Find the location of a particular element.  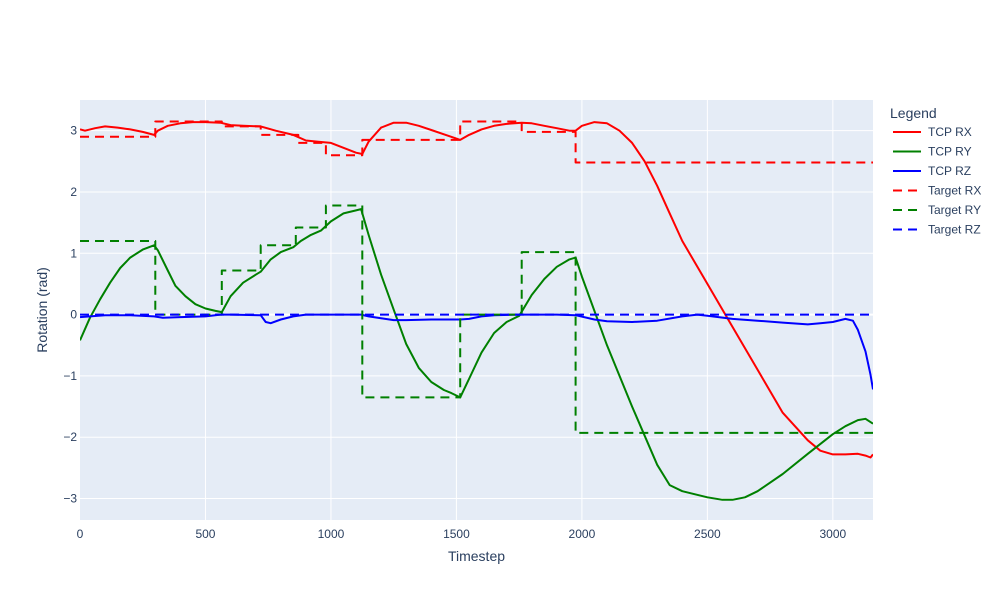

y-tick-label: −2 is located at coordinates (70, 437).